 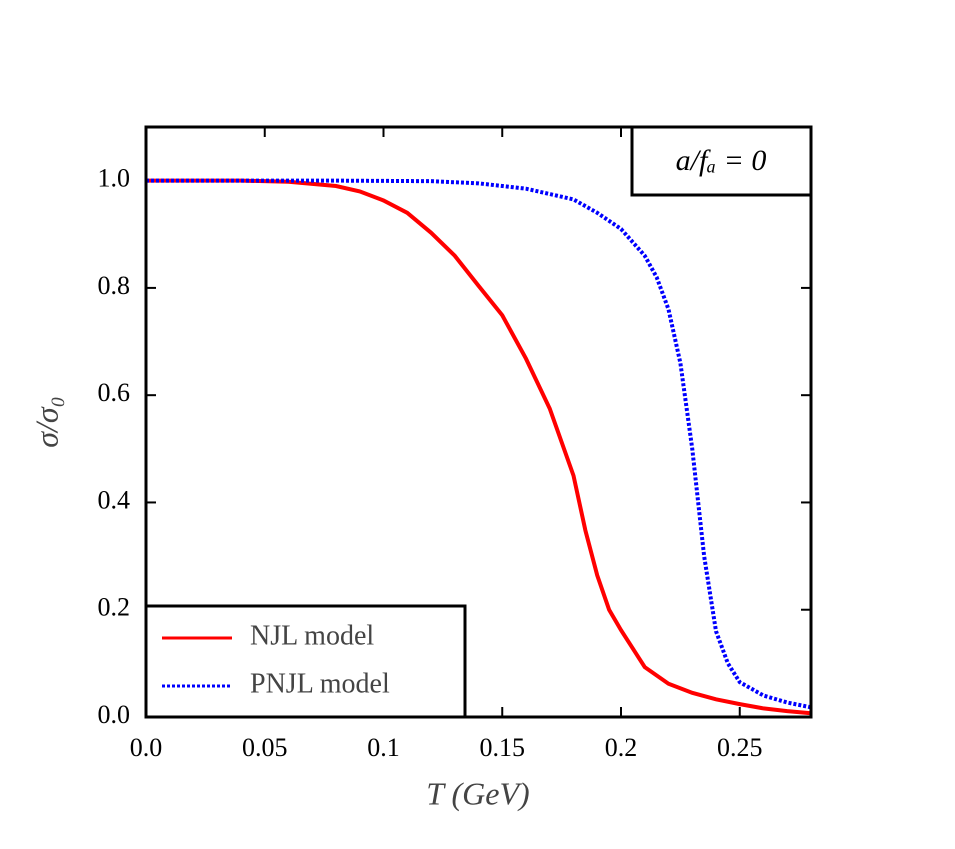 What do you see at coordinates (740, 747) in the screenshot?
I see `x-tick-label: 0.25` at bounding box center [740, 747].